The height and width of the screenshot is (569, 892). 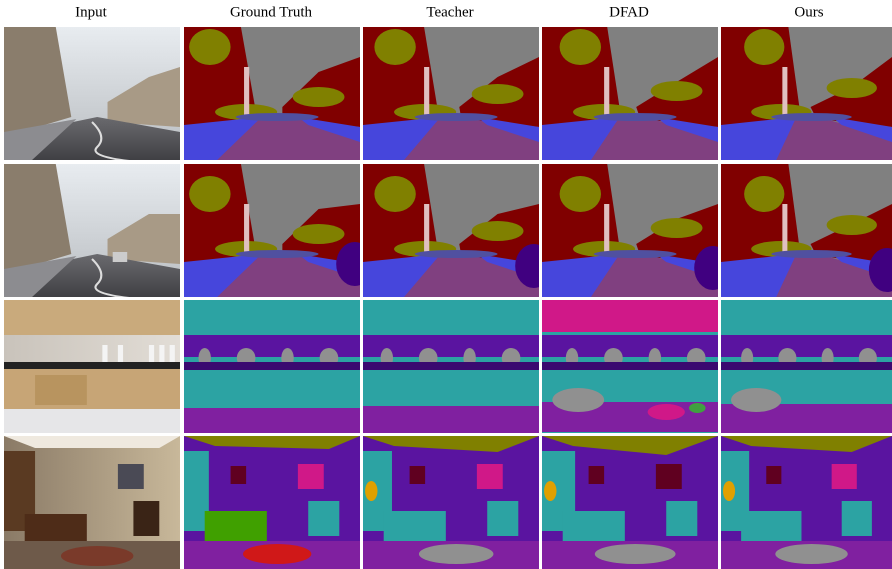 What do you see at coordinates (91, 12) in the screenshot?
I see `column-header: Input` at bounding box center [91, 12].